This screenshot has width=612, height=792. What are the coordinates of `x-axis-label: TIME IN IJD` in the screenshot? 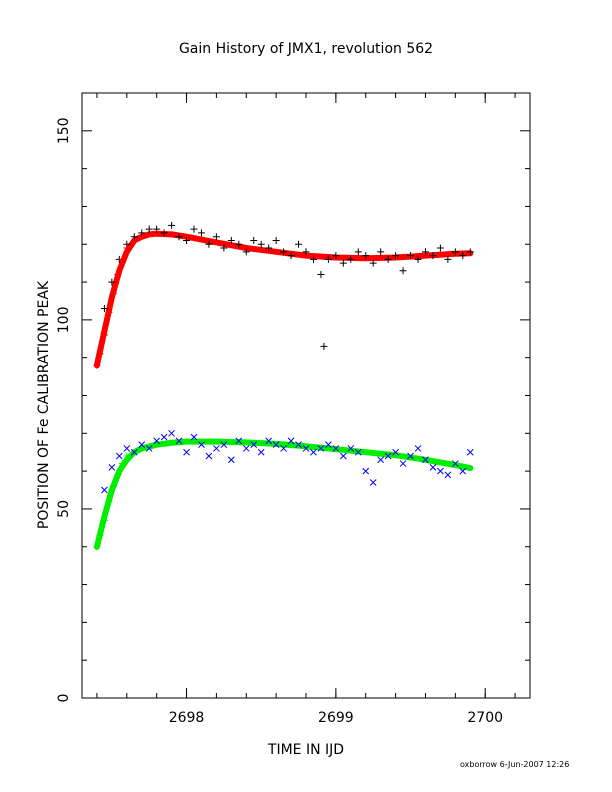 It's located at (305, 750).